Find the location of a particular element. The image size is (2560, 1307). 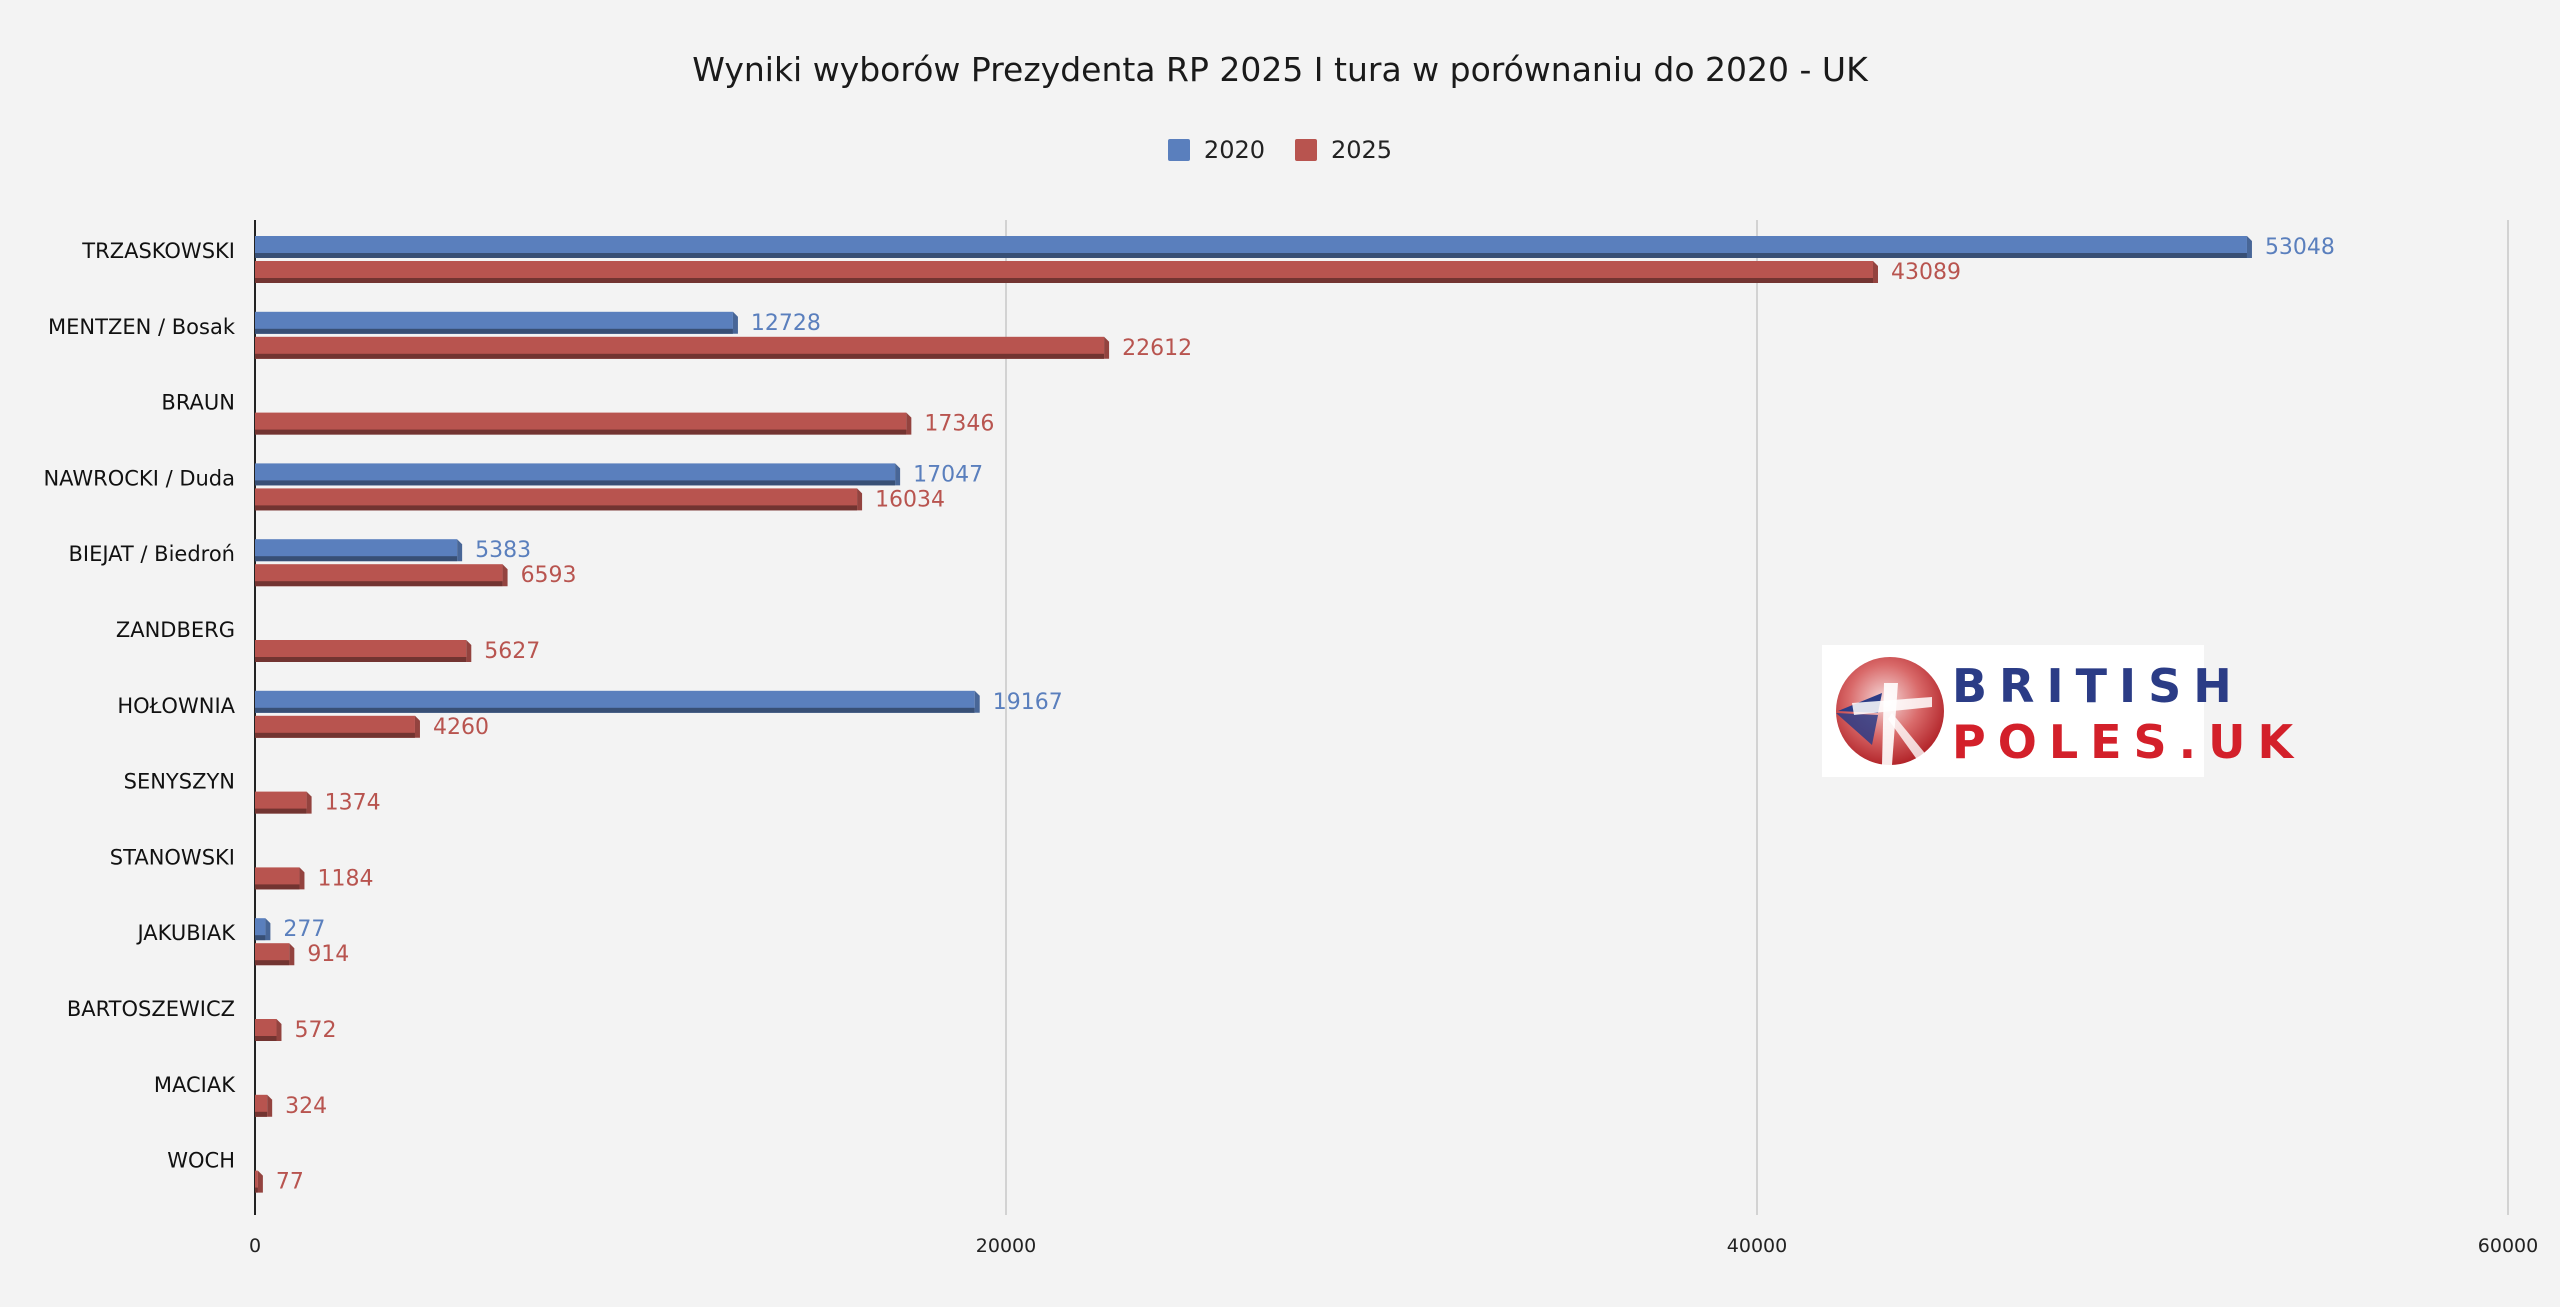

data-label-2025: 5627 is located at coordinates (512, 651).